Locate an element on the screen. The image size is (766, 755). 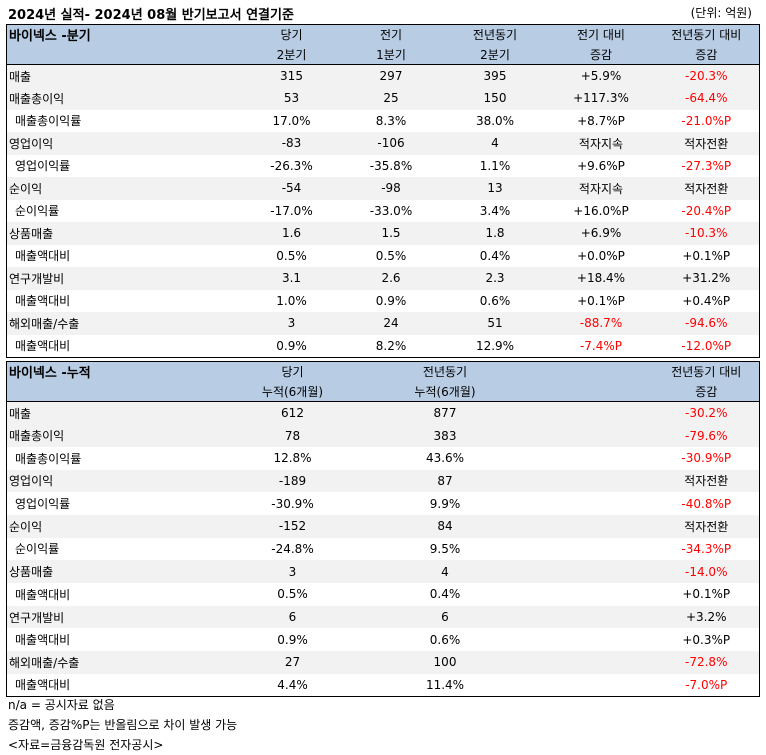
unit-label: (단위: 억원) is located at coordinates (721, 13).